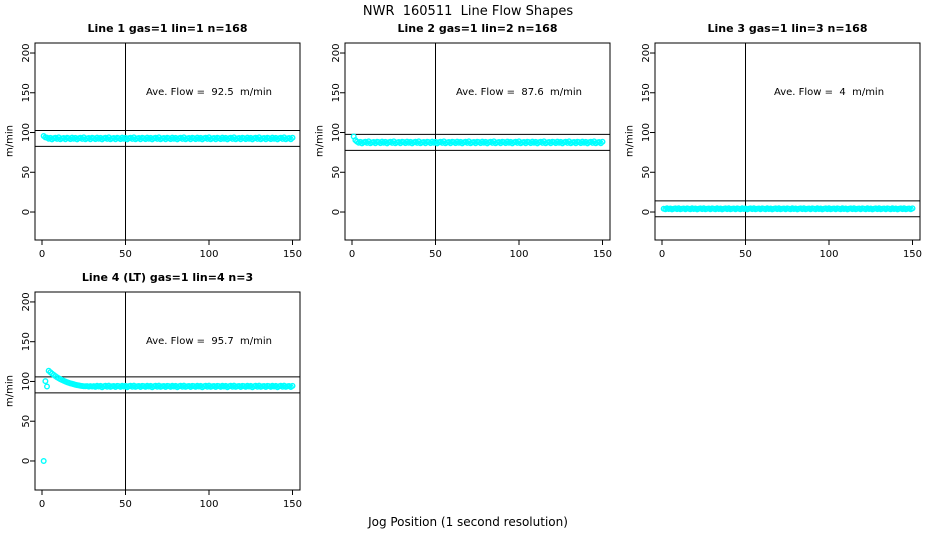 This screenshot has height=540, width=936. I want to click on subplot-4-y-axis-label: m/min, so click(10, 391).